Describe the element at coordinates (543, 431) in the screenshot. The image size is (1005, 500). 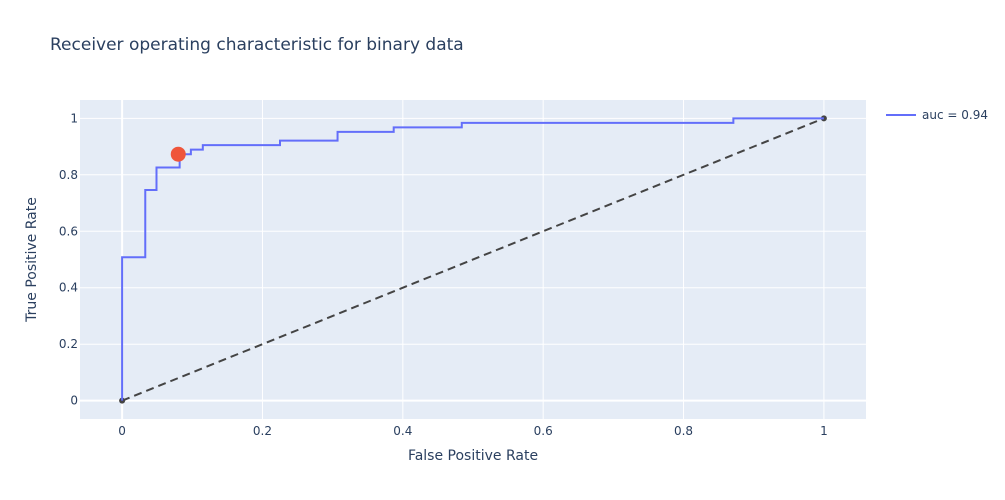
I see `x-tick-label: 0.6` at that location.